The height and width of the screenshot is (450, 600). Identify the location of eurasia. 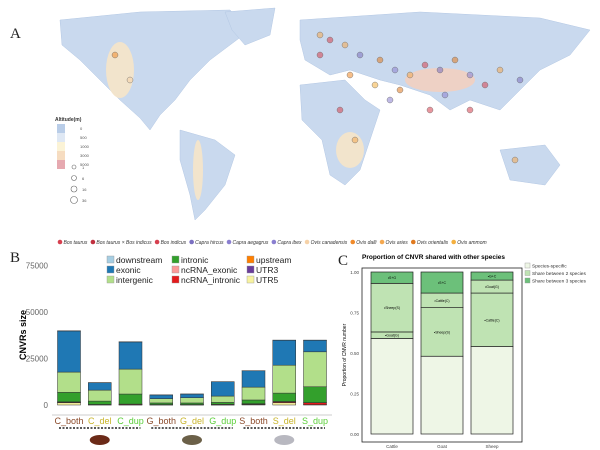
(445, 61).